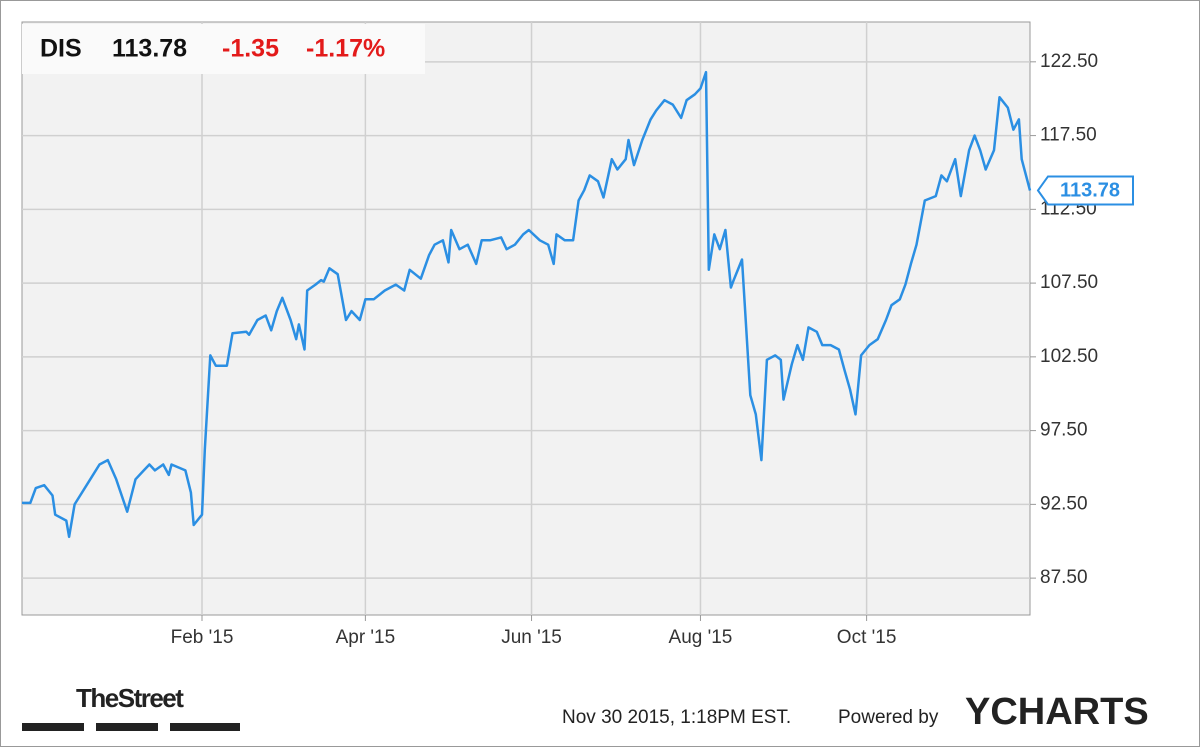 This screenshot has height=747, width=1200. Describe the element at coordinates (1069, 356) in the screenshot. I see `y-tick-label: 102.50` at that location.